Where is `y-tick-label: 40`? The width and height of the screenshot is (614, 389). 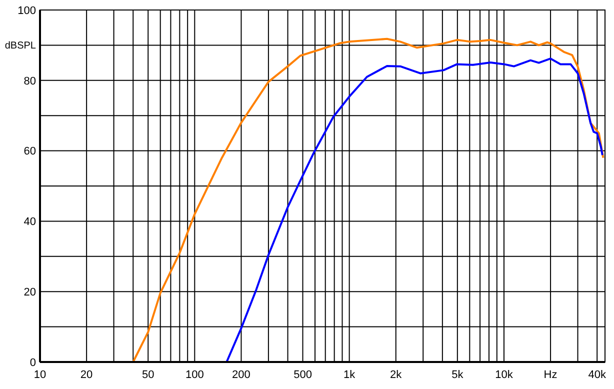
y-tick-label: 40 is located at coordinates (30, 222).